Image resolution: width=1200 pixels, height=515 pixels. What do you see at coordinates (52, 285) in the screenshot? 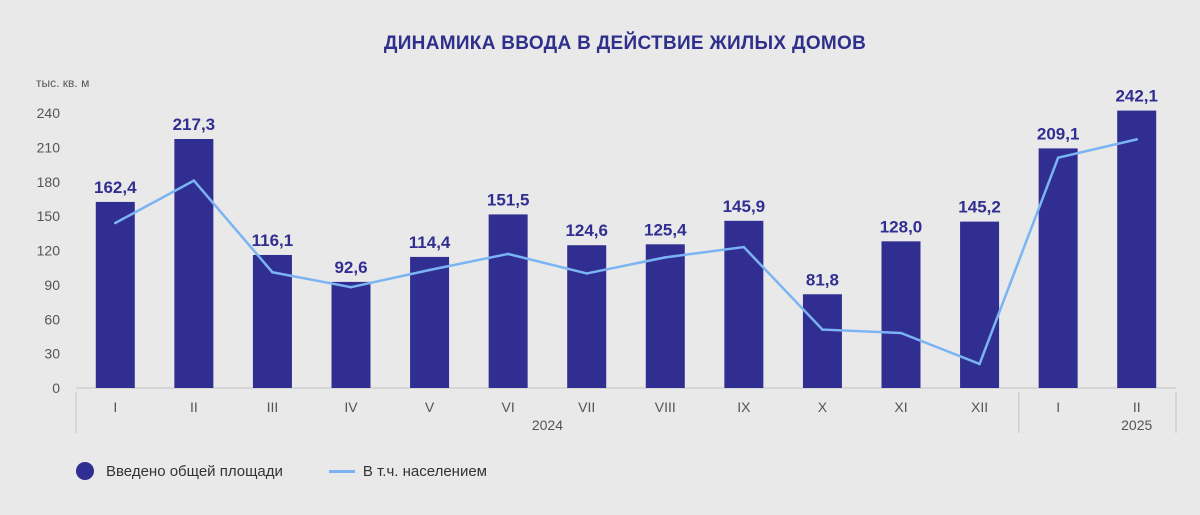
I see `y-tick-label: 90` at bounding box center [52, 285].